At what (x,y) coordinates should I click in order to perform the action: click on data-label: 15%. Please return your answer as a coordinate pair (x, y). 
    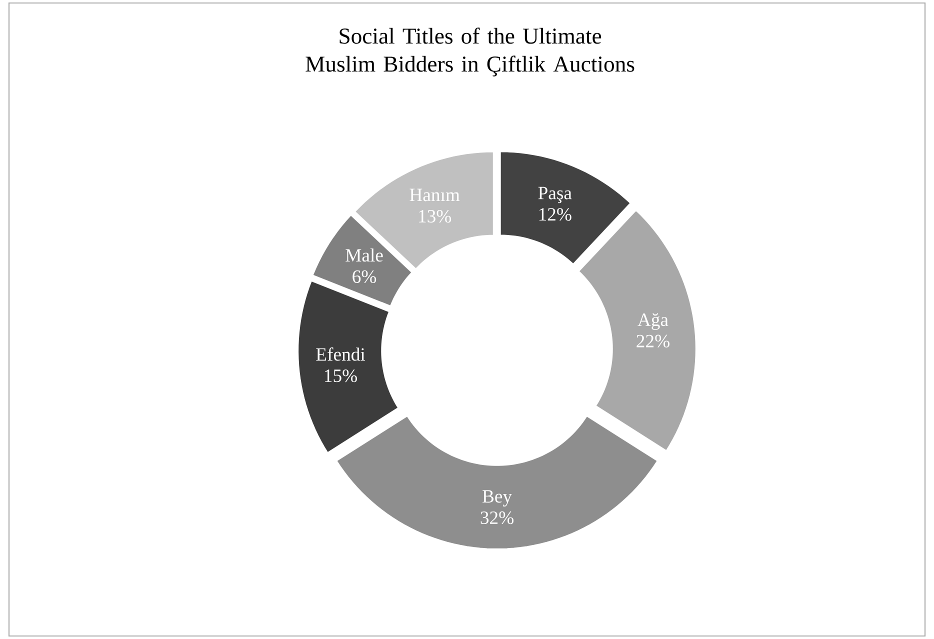
    Looking at the image, I should click on (341, 375).